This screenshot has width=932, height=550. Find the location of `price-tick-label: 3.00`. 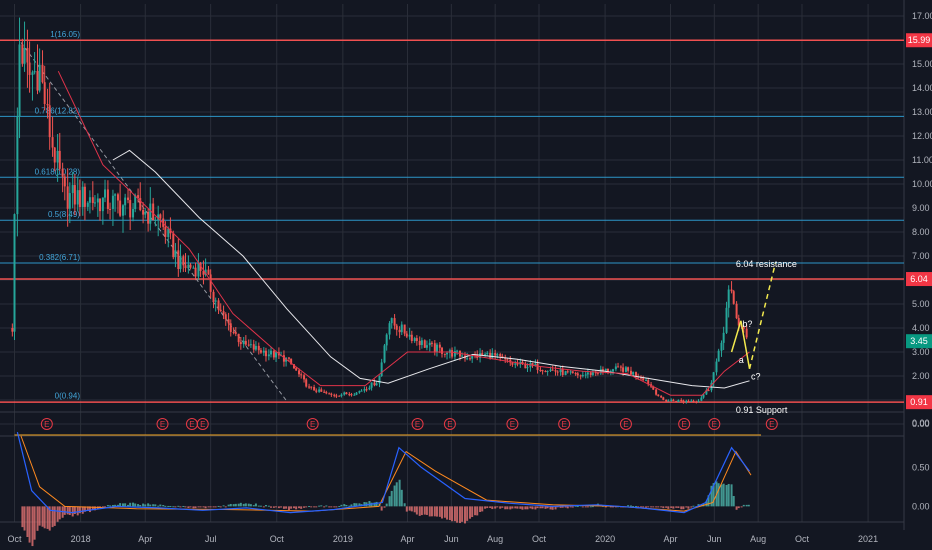

price-tick-label: 3.00 is located at coordinates (921, 352).